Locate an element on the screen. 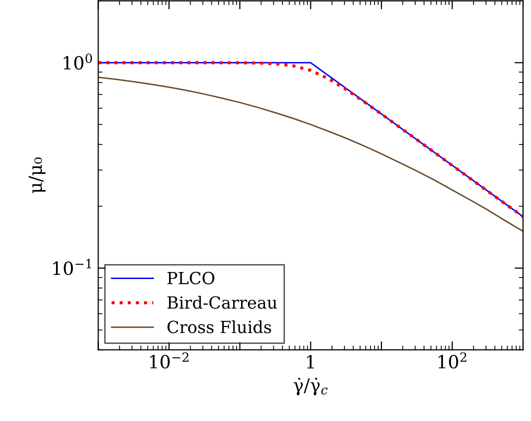 Image resolution: width=531 pixels, height=421 pixels. x-tick-label: 10$^{2}$ is located at coordinates (452, 360).